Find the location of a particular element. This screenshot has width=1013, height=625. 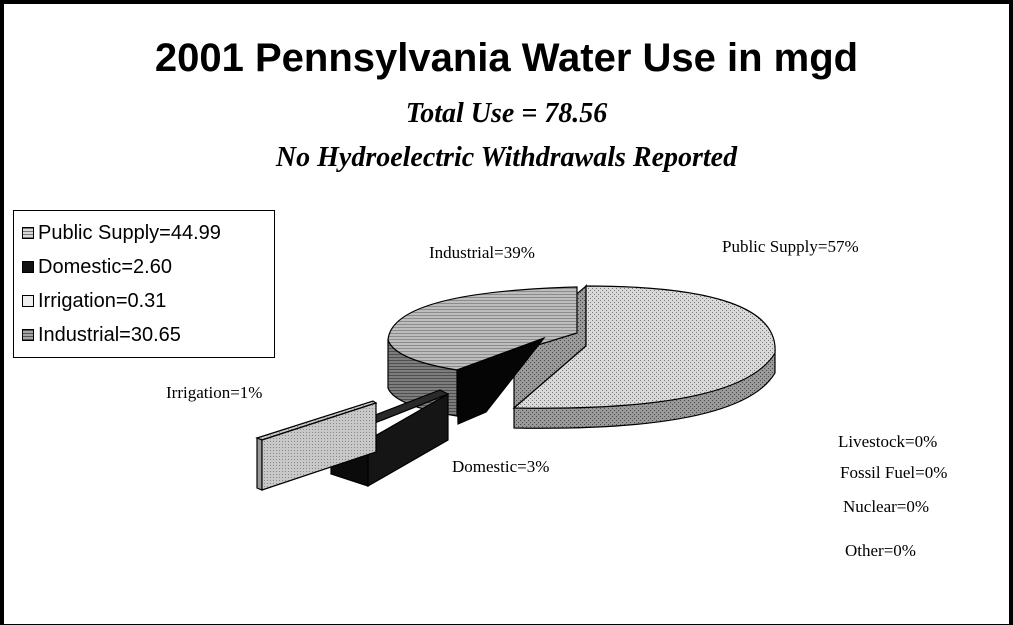

label-livestock: Livestock=0% is located at coordinates (888, 441).